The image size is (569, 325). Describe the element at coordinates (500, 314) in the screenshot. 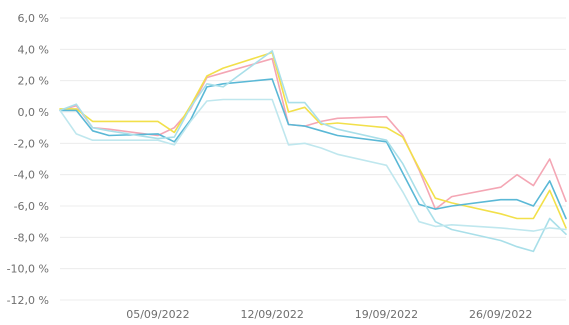

I see `x-tick-label: 26/09/2022` at that location.